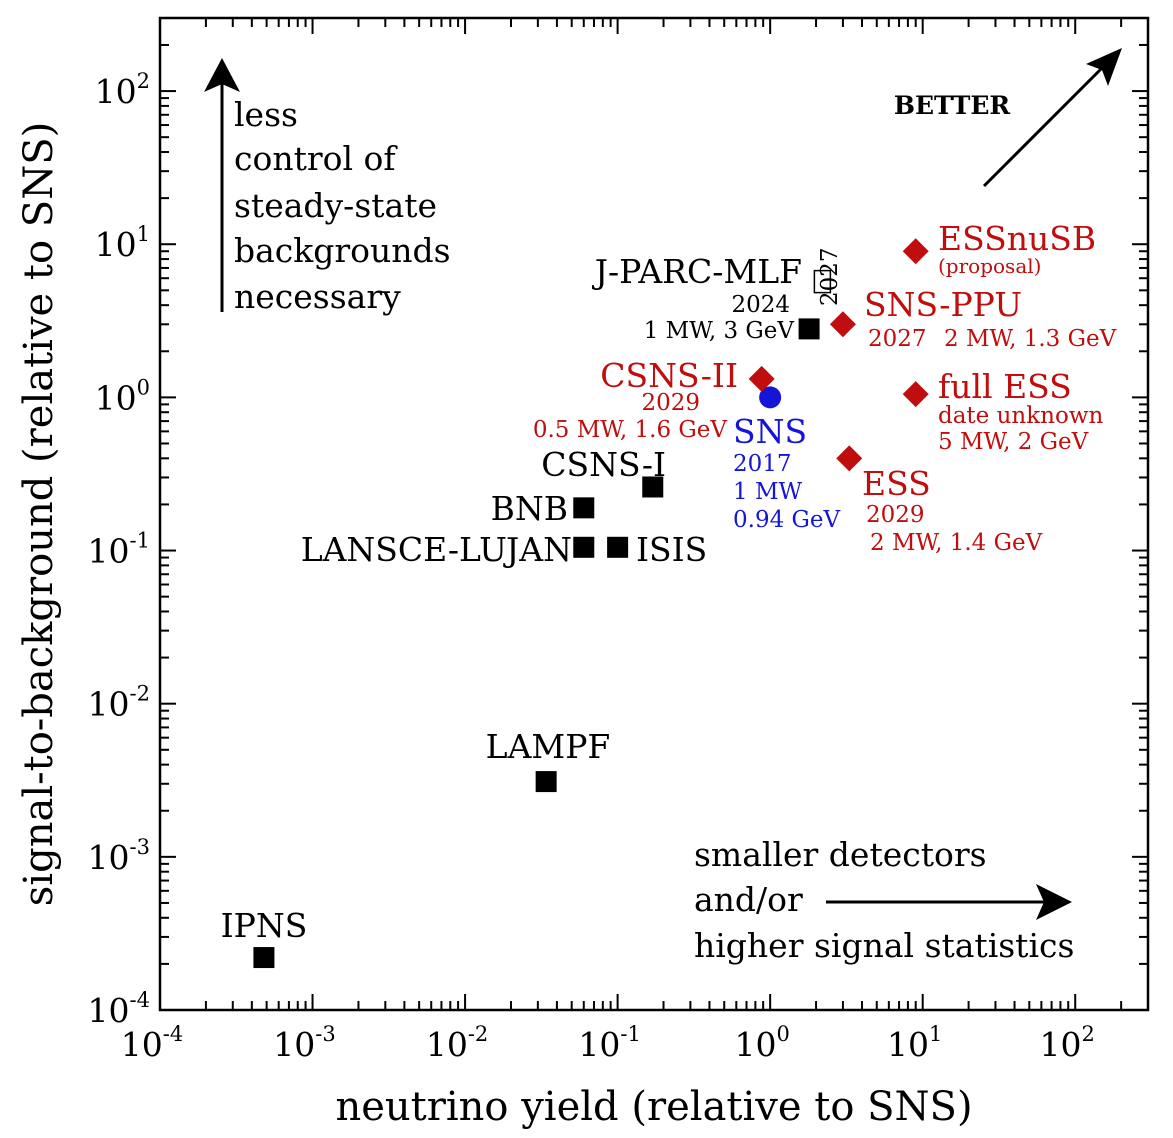 The height and width of the screenshot is (1138, 1173). Describe the element at coordinates (266, 114) in the screenshot. I see `up-text-line: less` at that location.